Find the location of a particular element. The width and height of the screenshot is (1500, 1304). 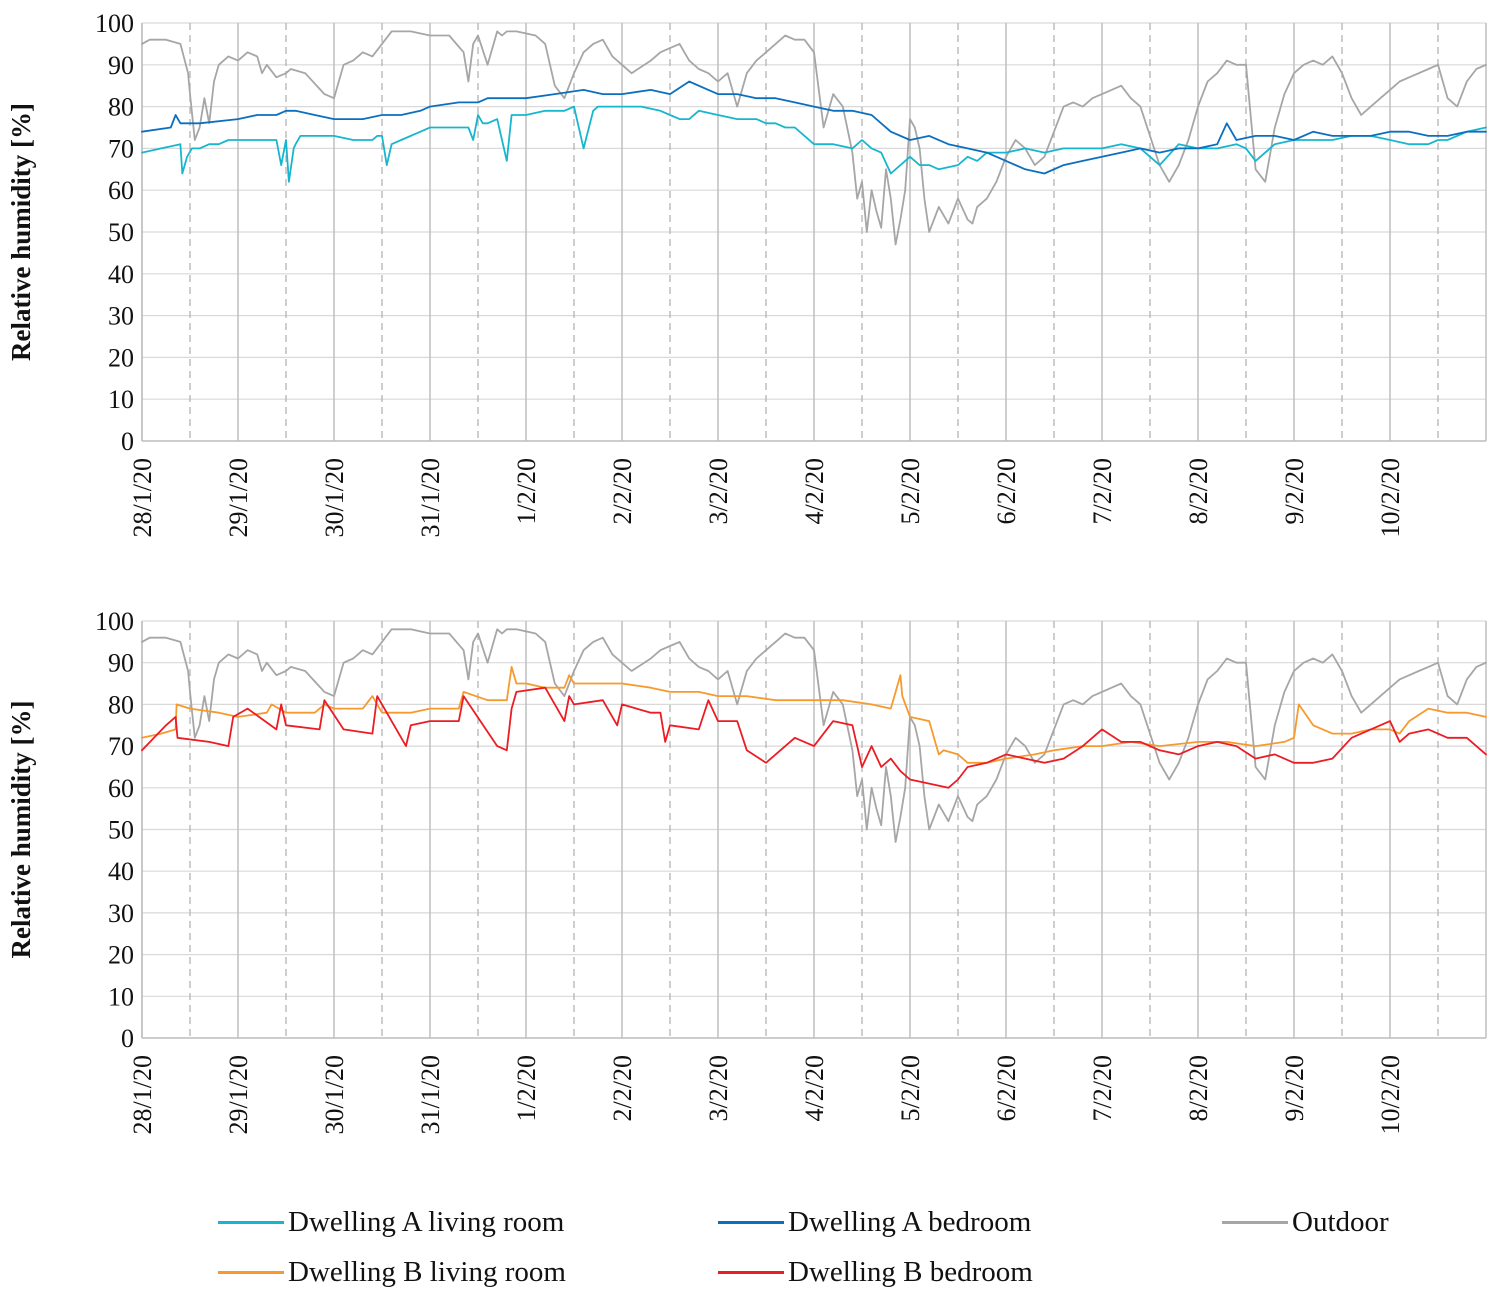

legend-label: Dwelling B living room is located at coordinates (427, 1271).